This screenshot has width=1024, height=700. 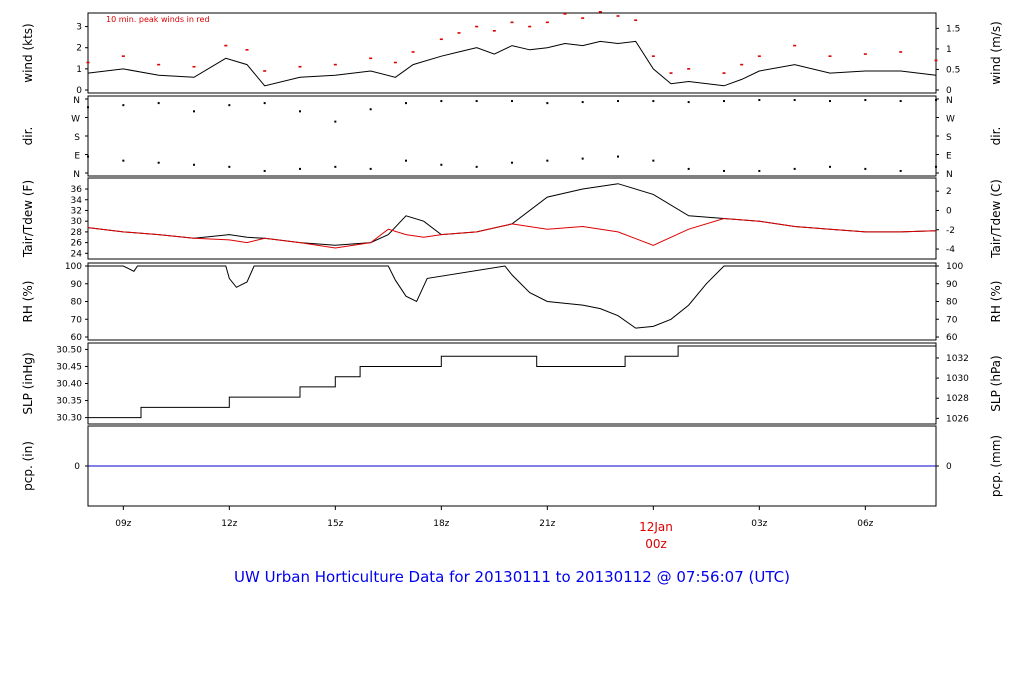 I want to click on y-label-right: dir., so click(x=996, y=136).